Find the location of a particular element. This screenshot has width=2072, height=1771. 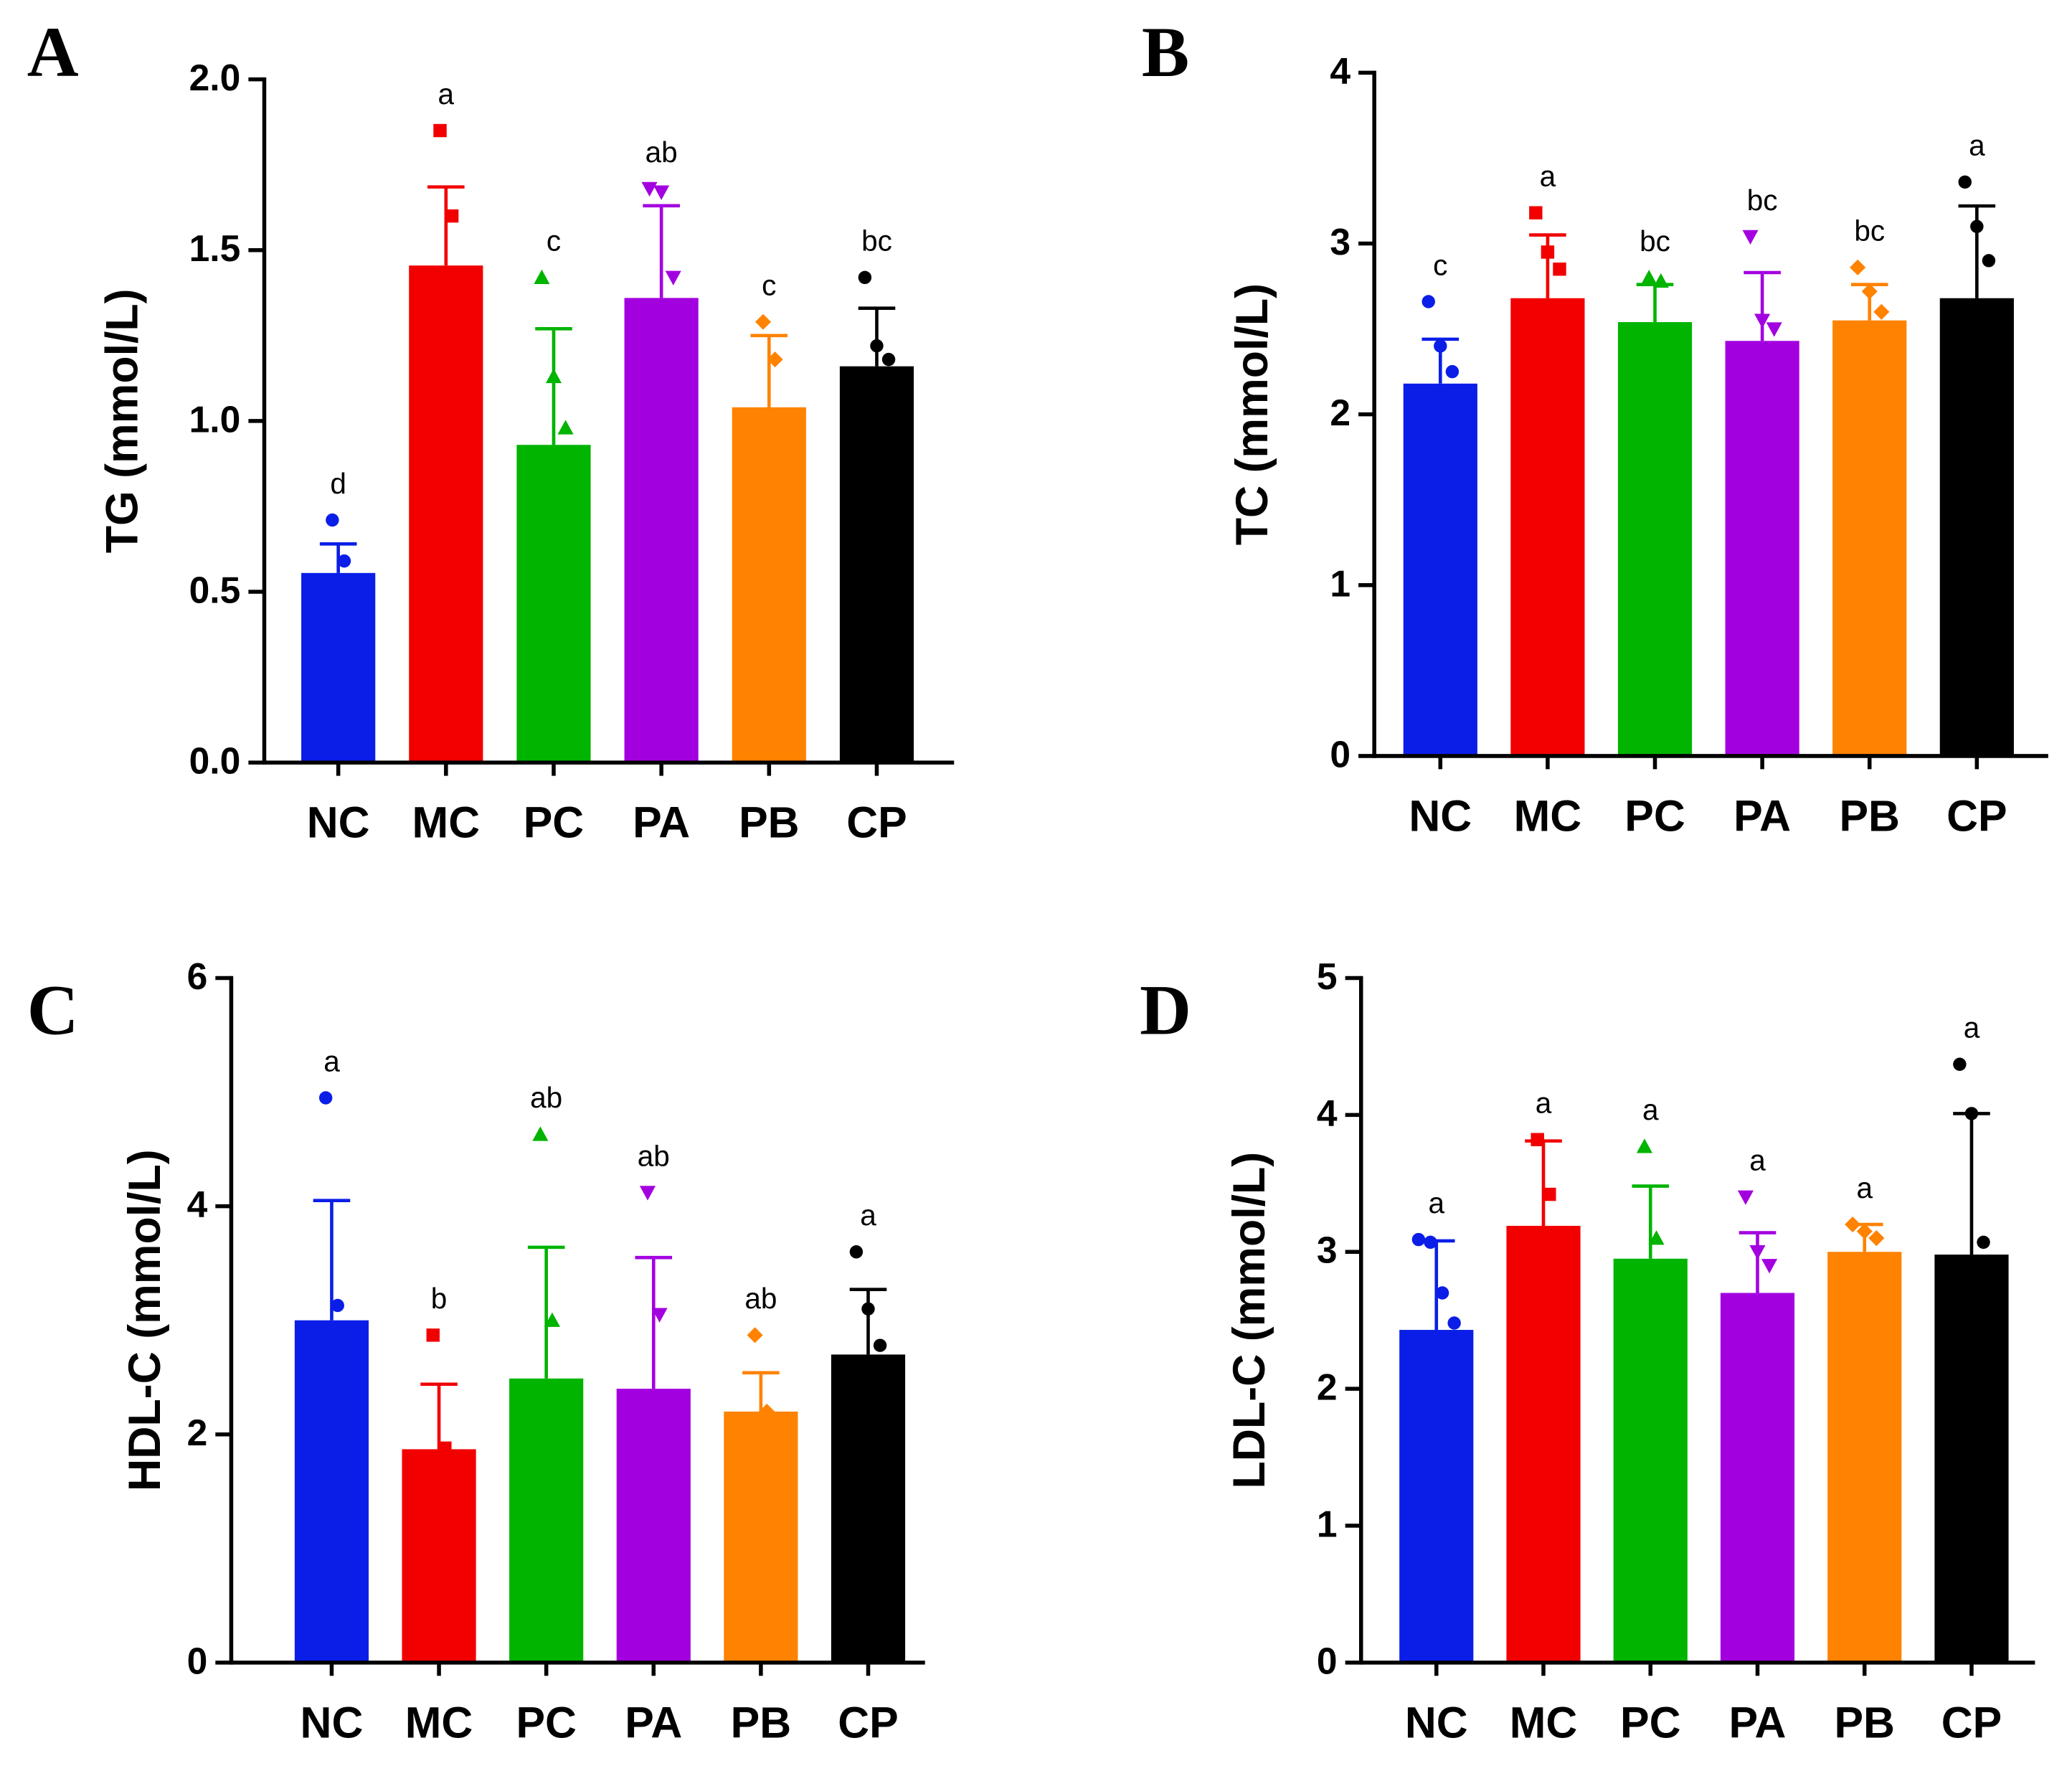

x-tick-label: PB is located at coordinates (769, 822).